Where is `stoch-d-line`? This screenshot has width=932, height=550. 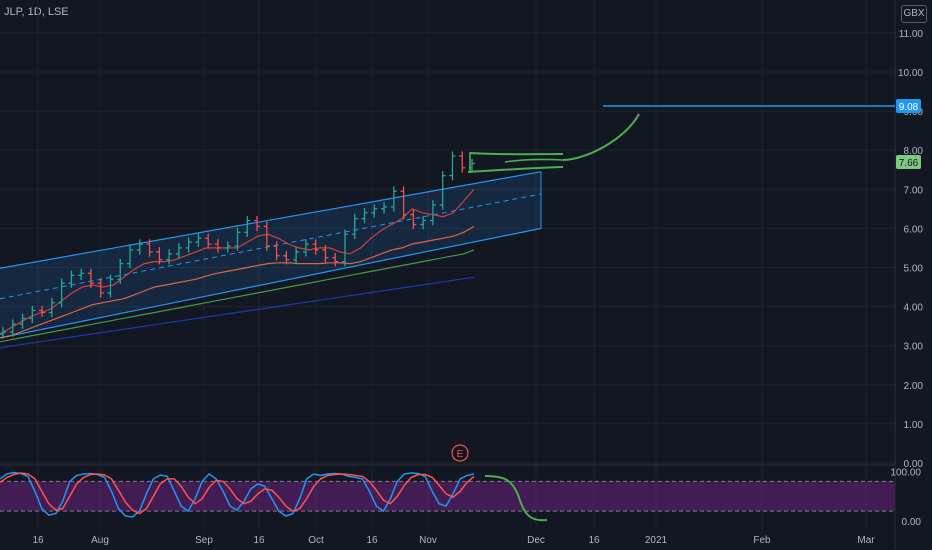 stoch-d-line is located at coordinates (237, 493).